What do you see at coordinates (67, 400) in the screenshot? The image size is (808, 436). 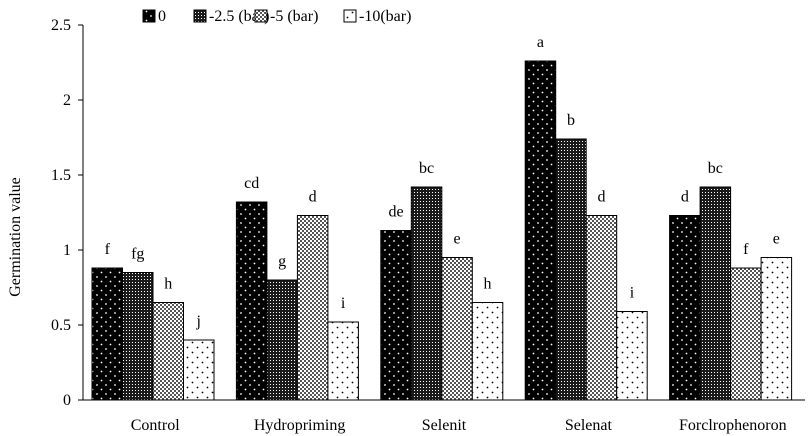 I see `y-tick-label: 0` at bounding box center [67, 400].